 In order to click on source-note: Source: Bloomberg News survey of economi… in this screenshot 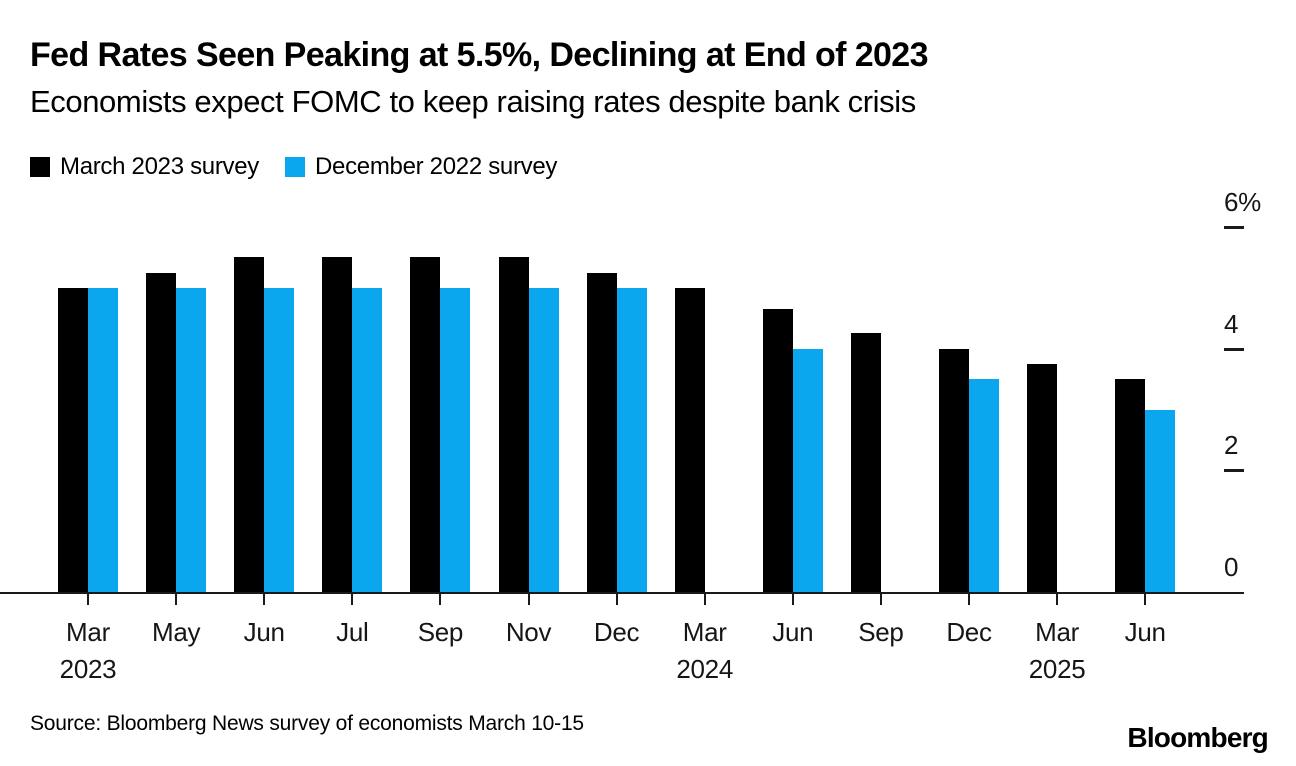, I will do `click(307, 723)`.